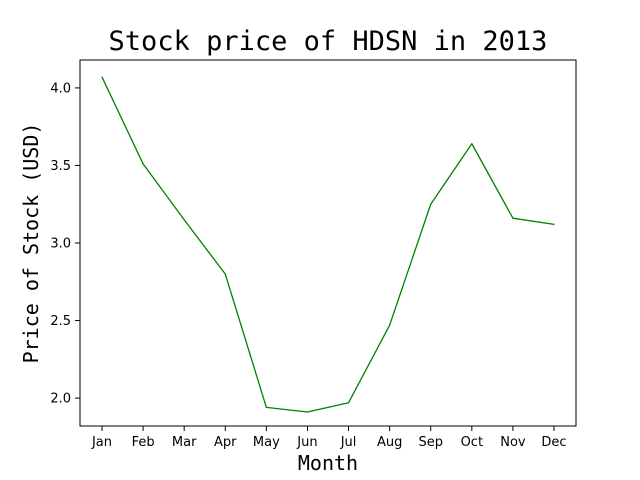  What do you see at coordinates (348, 442) in the screenshot?
I see `x-tick-label: Jul` at bounding box center [348, 442].